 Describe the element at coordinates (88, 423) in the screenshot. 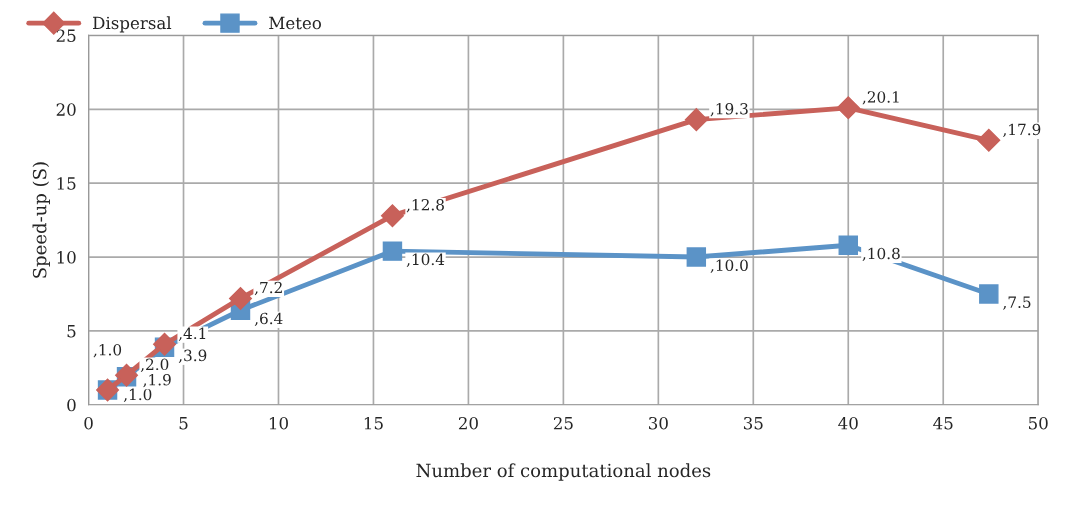

I see `x-tick-label: 0` at that location.